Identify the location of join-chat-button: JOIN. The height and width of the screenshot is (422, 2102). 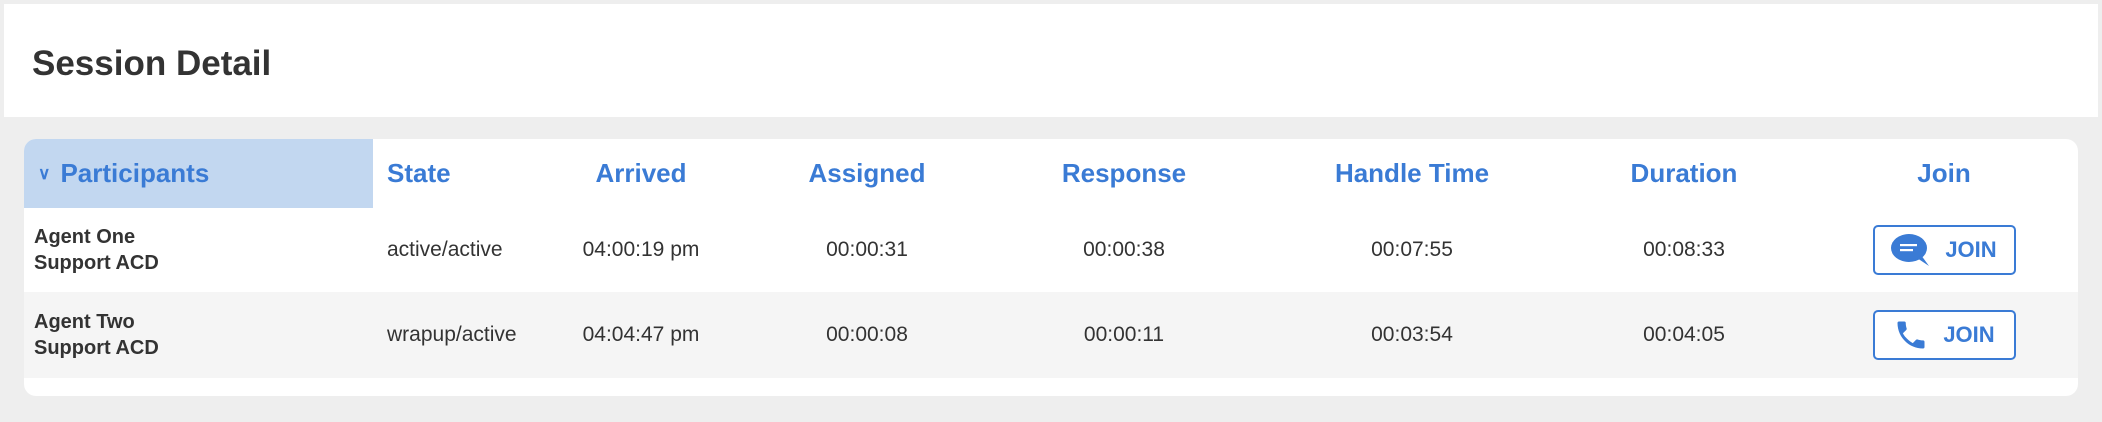
(1944, 250).